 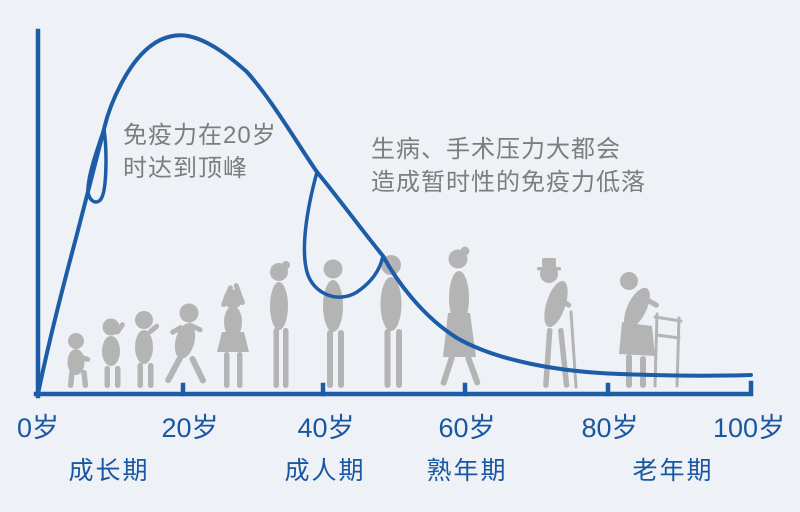 What do you see at coordinates (496, 149) in the screenshot?
I see `dip-annotation-line1: 生病、手术压力大都会` at bounding box center [496, 149].